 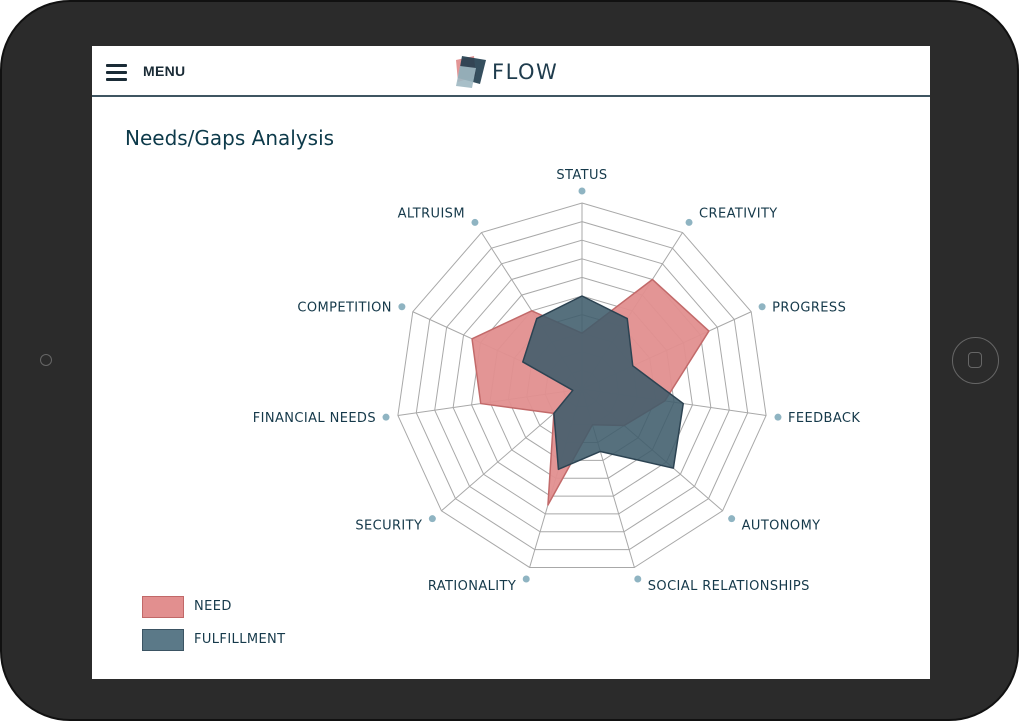 What do you see at coordinates (603, 383) in the screenshot?
I see `series-fulfillment-area` at bounding box center [603, 383].